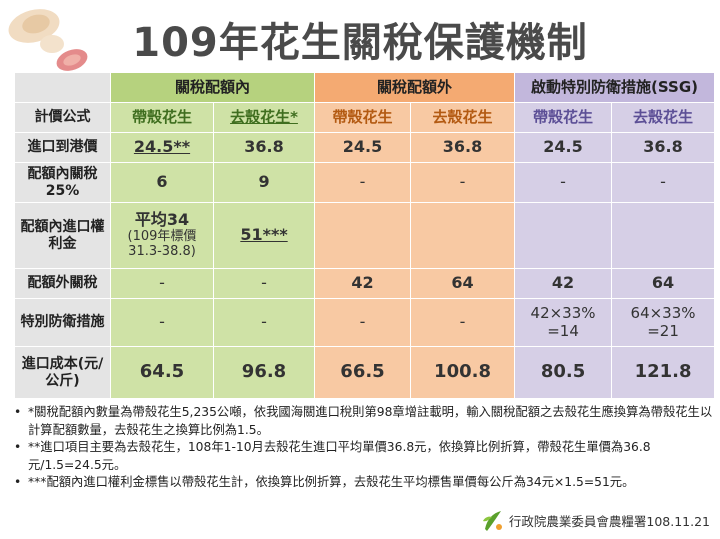  What do you see at coordinates (62, 182) in the screenshot?
I see `row-label: 配額內關稅25%` at bounding box center [62, 182].